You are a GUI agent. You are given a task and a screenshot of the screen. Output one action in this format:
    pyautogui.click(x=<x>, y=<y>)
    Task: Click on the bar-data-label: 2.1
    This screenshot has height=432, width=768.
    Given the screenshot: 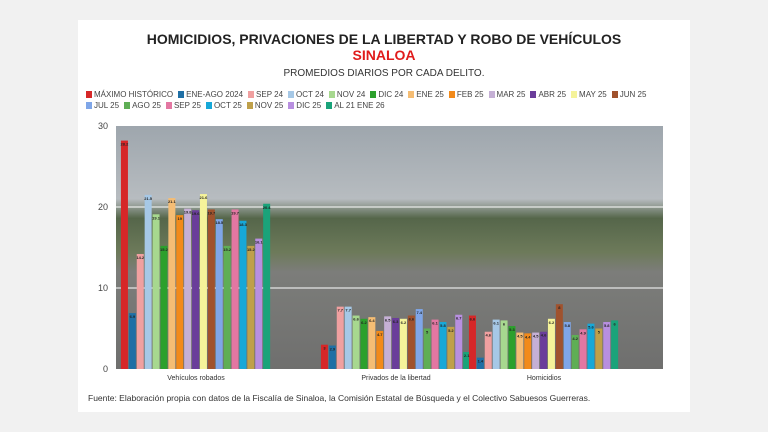 What is the action you would take?
    pyautogui.click(x=467, y=355)
    